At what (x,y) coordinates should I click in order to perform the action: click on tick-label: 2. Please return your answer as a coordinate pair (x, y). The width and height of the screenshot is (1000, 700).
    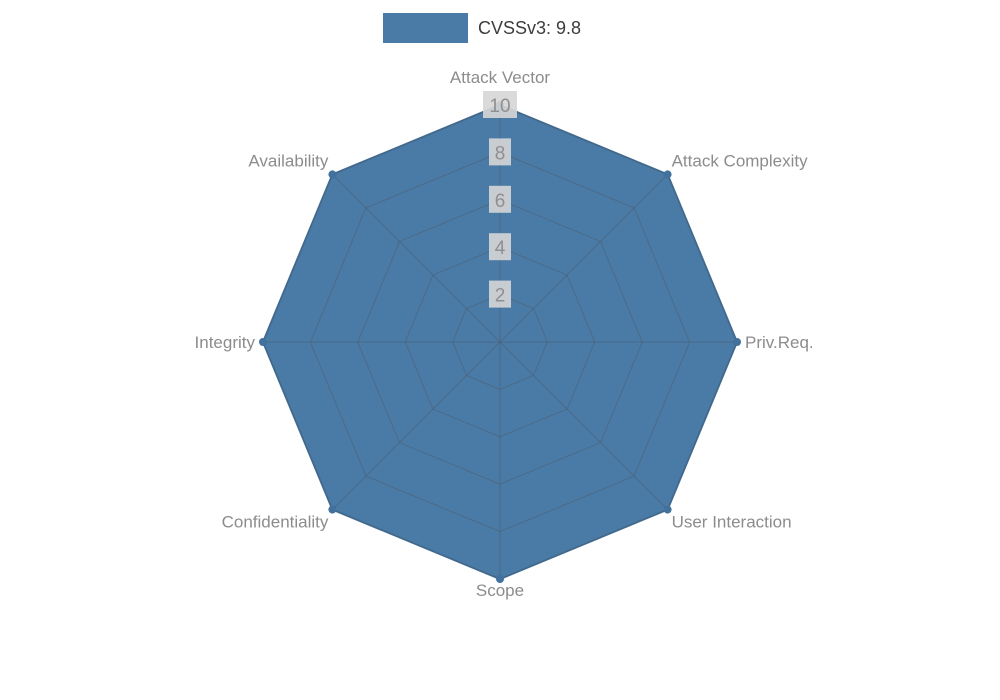
    Looking at the image, I should click on (500, 296).